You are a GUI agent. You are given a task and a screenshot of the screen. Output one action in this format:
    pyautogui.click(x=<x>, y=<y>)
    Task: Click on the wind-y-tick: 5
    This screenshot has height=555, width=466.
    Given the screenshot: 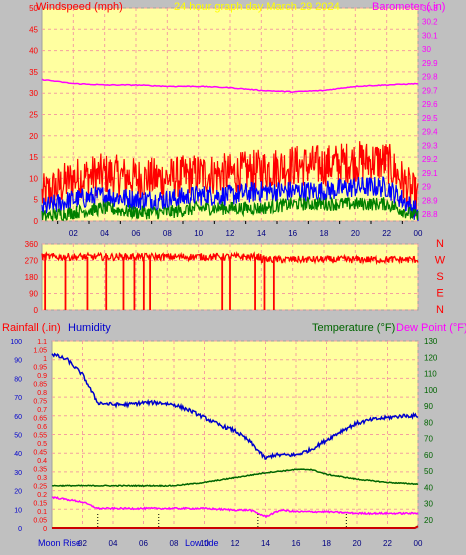 What is the action you would take?
    pyautogui.click(x=36, y=200)
    